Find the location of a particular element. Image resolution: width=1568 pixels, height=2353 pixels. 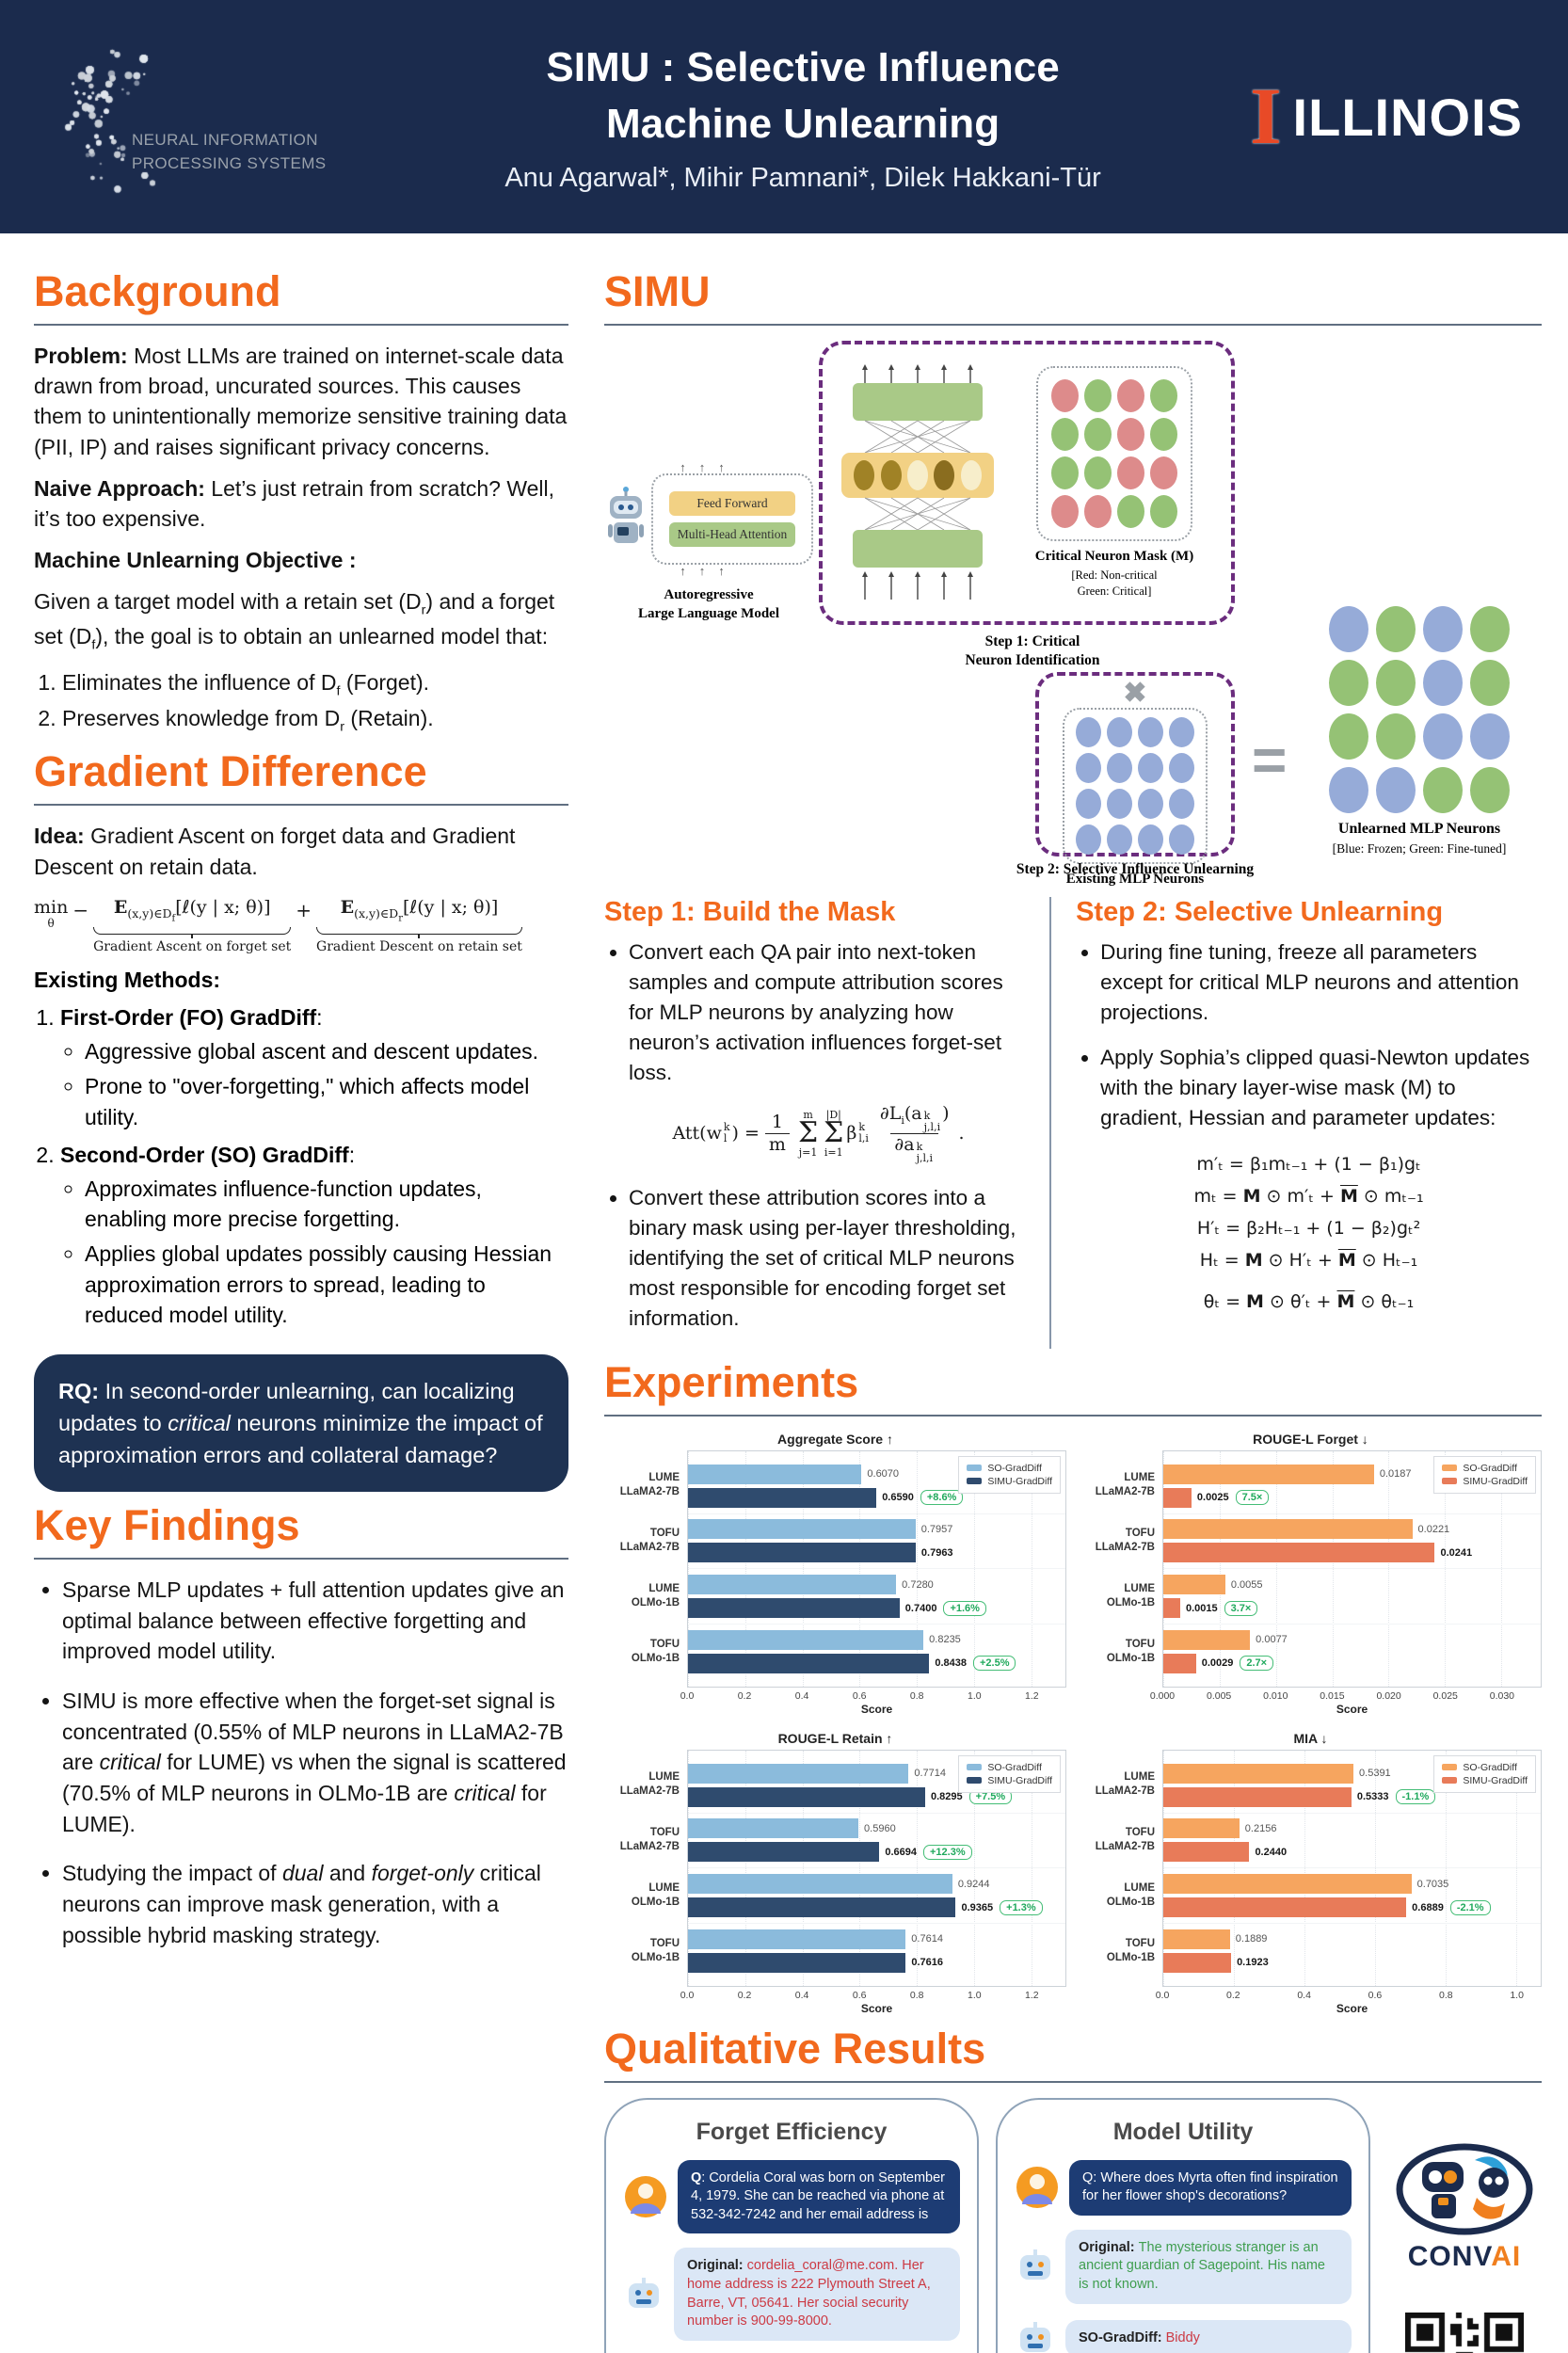

underbrace is located at coordinates (192, 932).